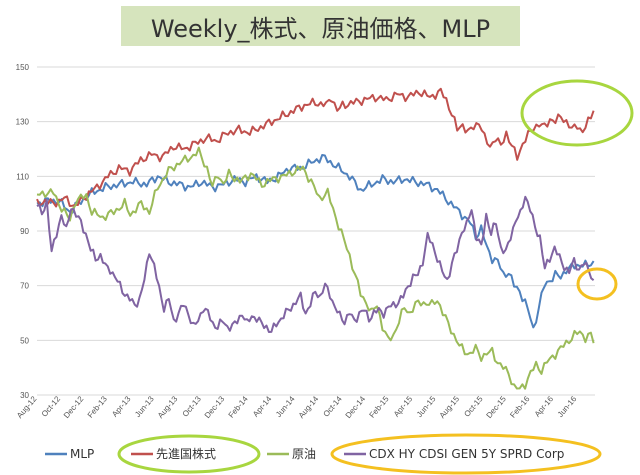  What do you see at coordinates (239, 407) in the screenshot?
I see `x-tick-label: Feb-14` at bounding box center [239, 407].